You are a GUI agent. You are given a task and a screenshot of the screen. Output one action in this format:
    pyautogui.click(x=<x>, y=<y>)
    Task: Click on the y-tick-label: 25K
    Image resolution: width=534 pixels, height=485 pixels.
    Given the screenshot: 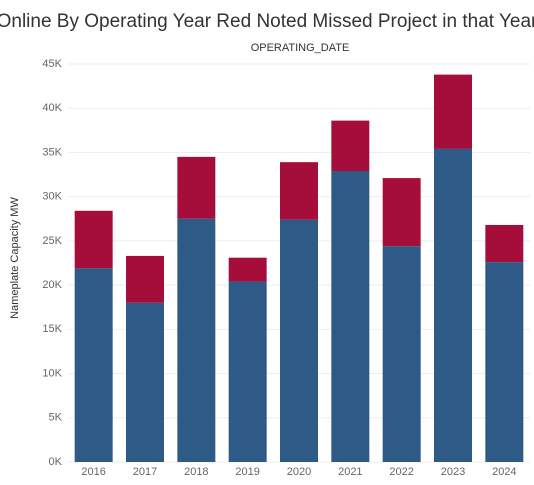 What is the action you would take?
    pyautogui.click(x=52, y=241)
    